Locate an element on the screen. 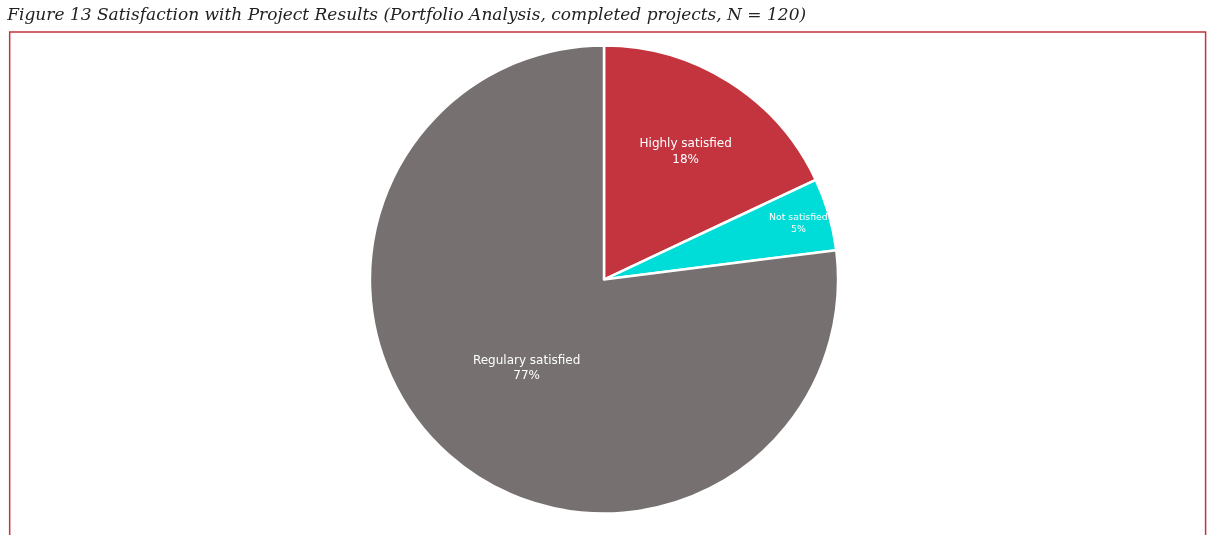 The image size is (1208, 535). data-label: 77% is located at coordinates (526, 375).